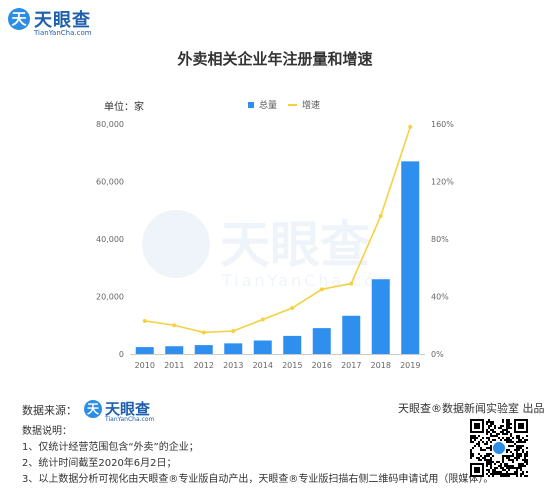 This screenshot has width=550, height=495. Describe the element at coordinates (442, 124) in the screenshot. I see `y-right-tick-label: 160%` at that location.